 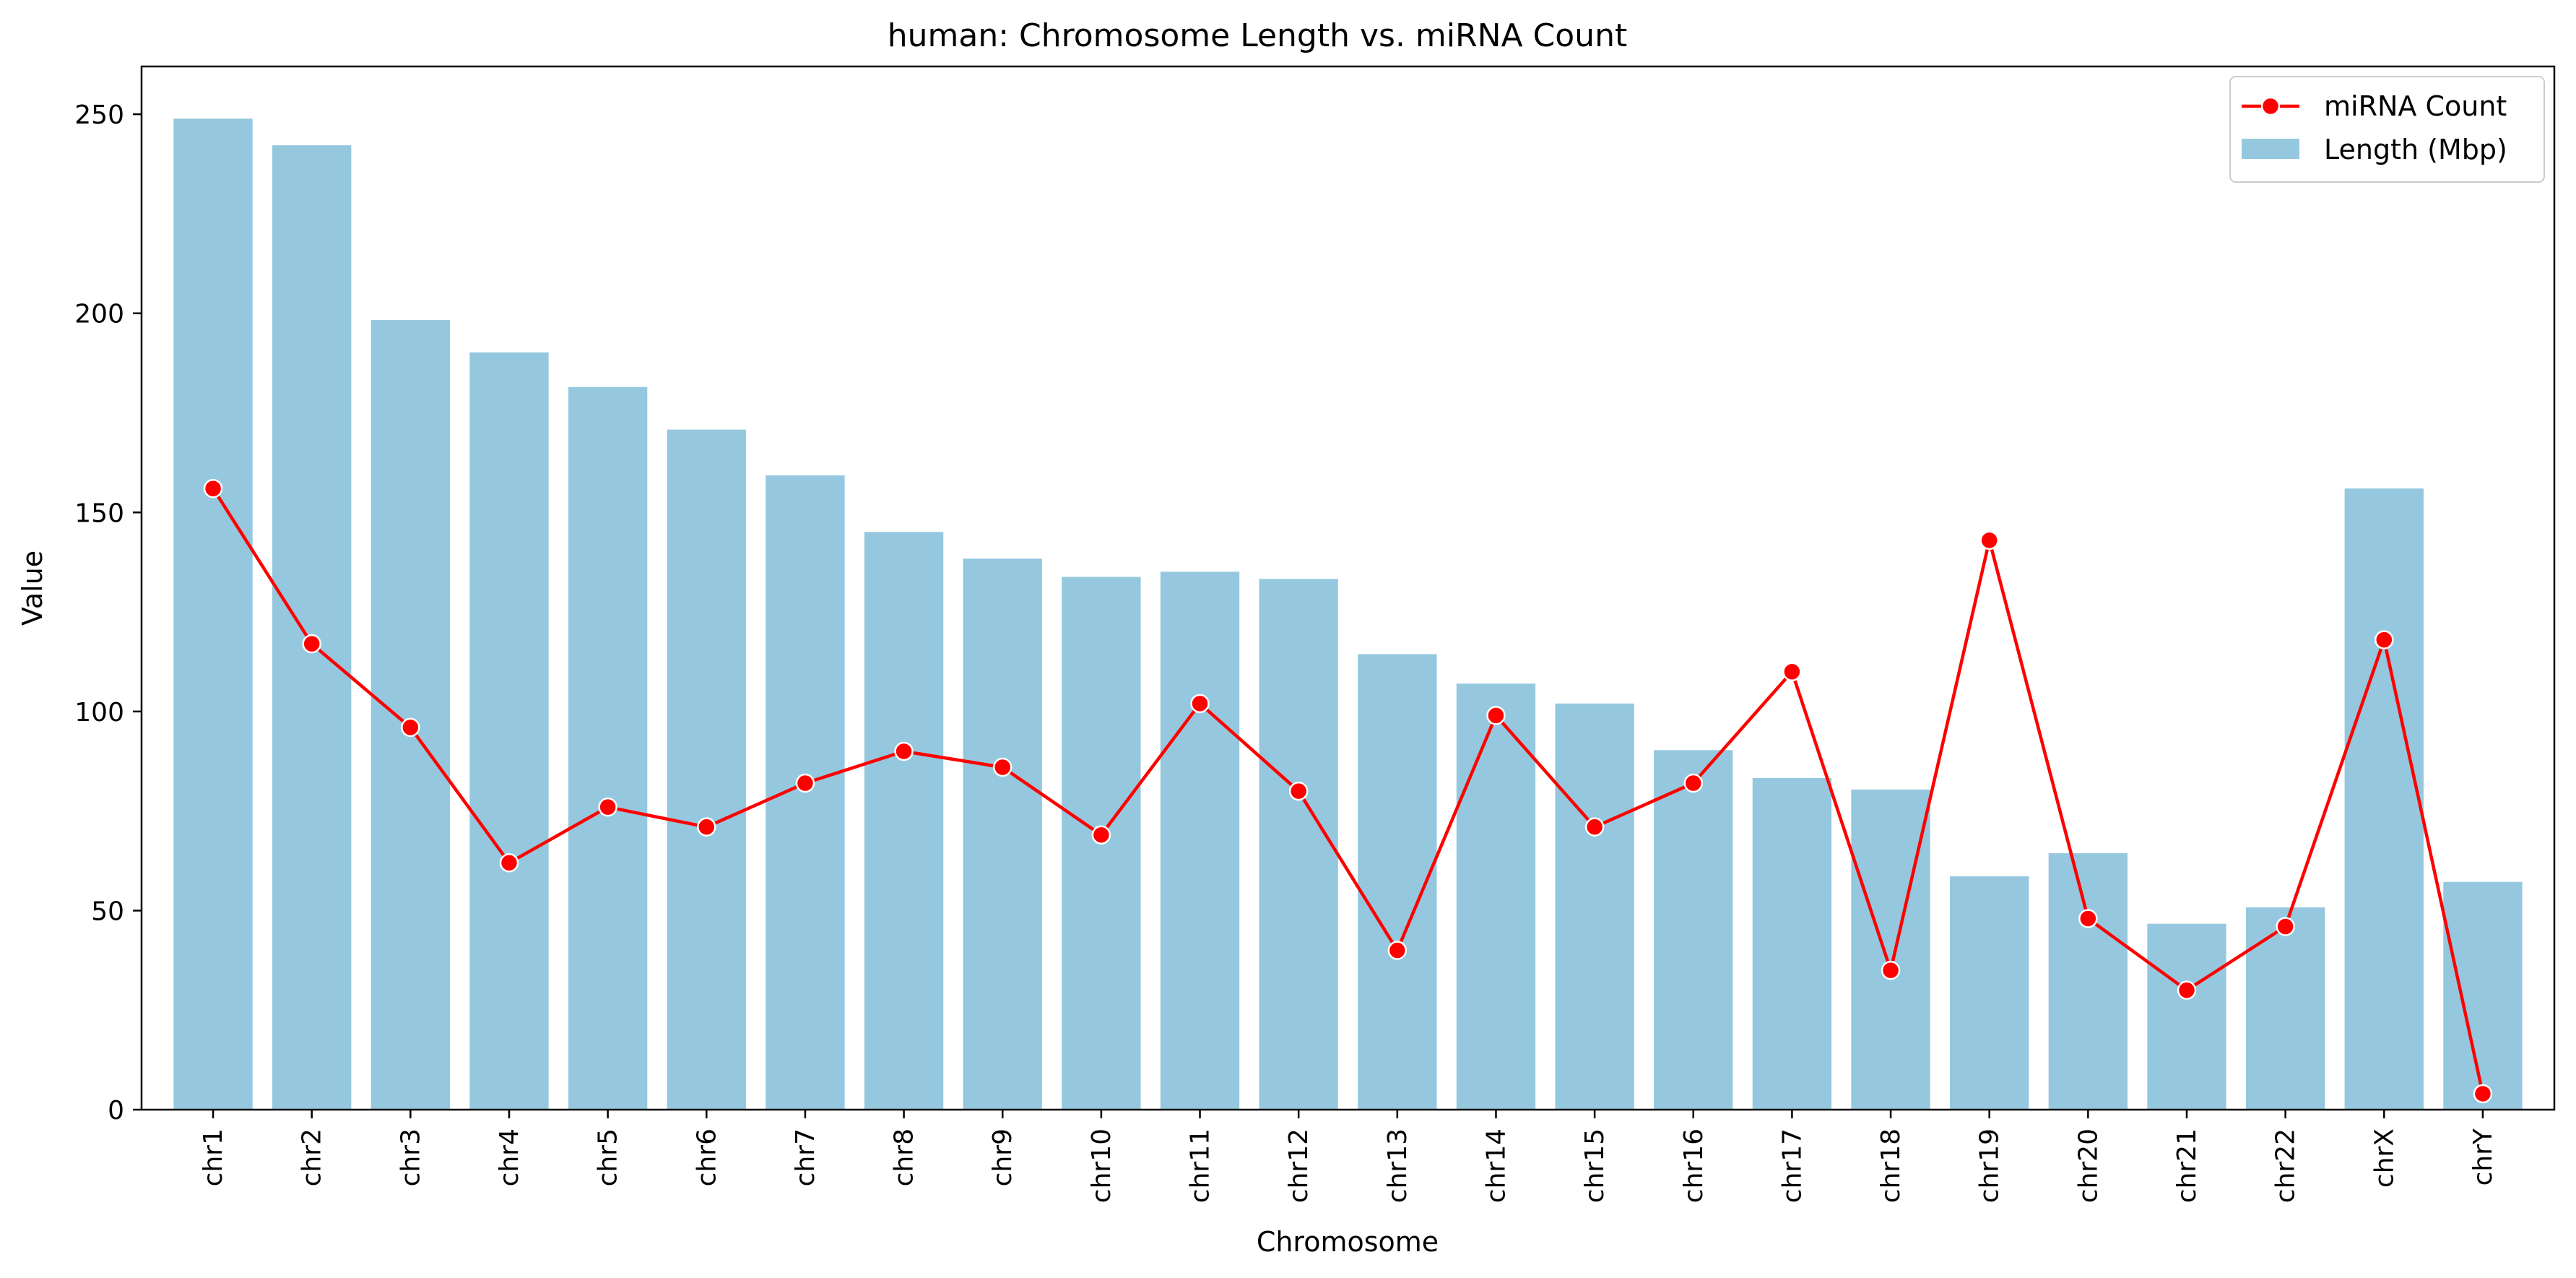 I want to click on x-tick-label: chr4, so click(x=509, y=1157).